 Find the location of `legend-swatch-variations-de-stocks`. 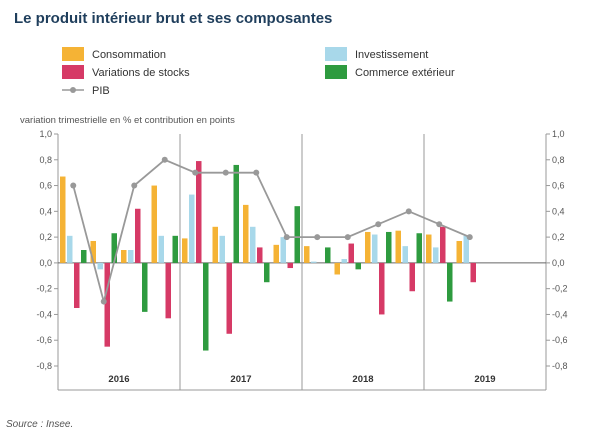

legend-swatch-variations-de-stocks is located at coordinates (73, 72).